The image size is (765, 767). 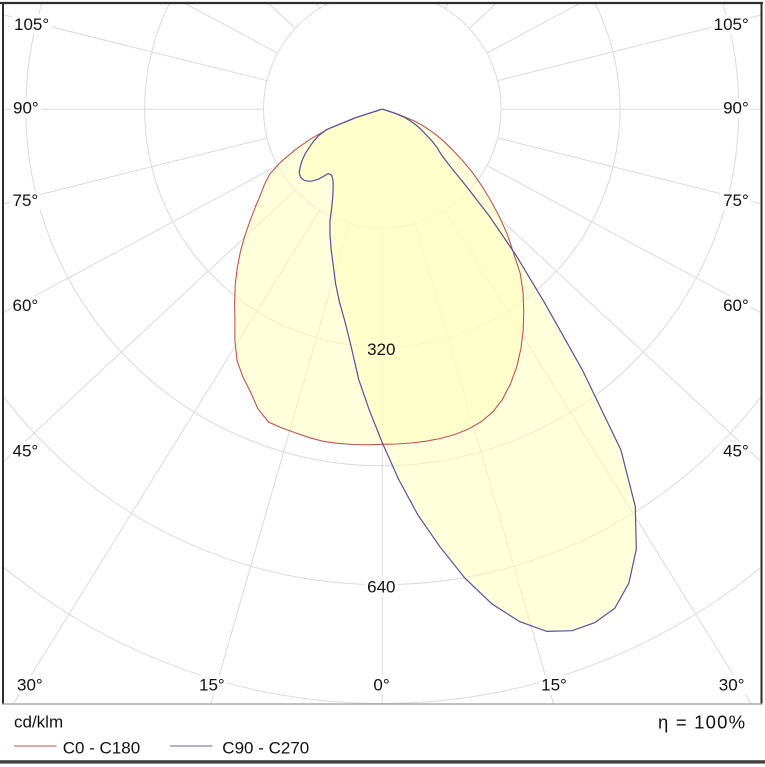 I want to click on svg-text: C0 - C180, so click(x=101, y=748).